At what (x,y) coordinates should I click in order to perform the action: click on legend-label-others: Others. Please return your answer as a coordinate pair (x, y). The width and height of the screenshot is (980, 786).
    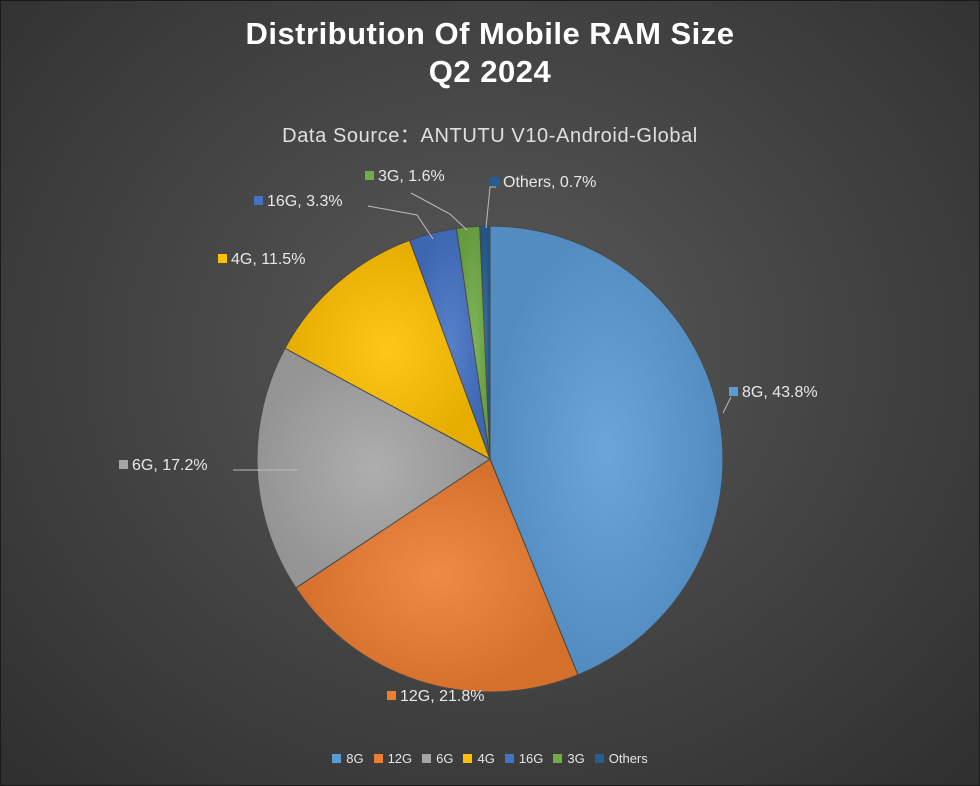
    Looking at the image, I should click on (628, 758).